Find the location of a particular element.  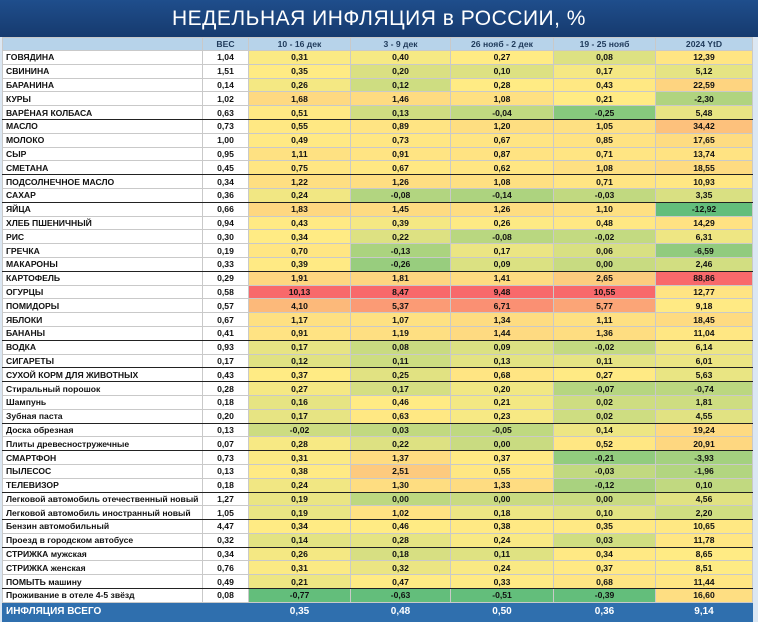

value-cell: 0,34 is located at coordinates (299, 526).